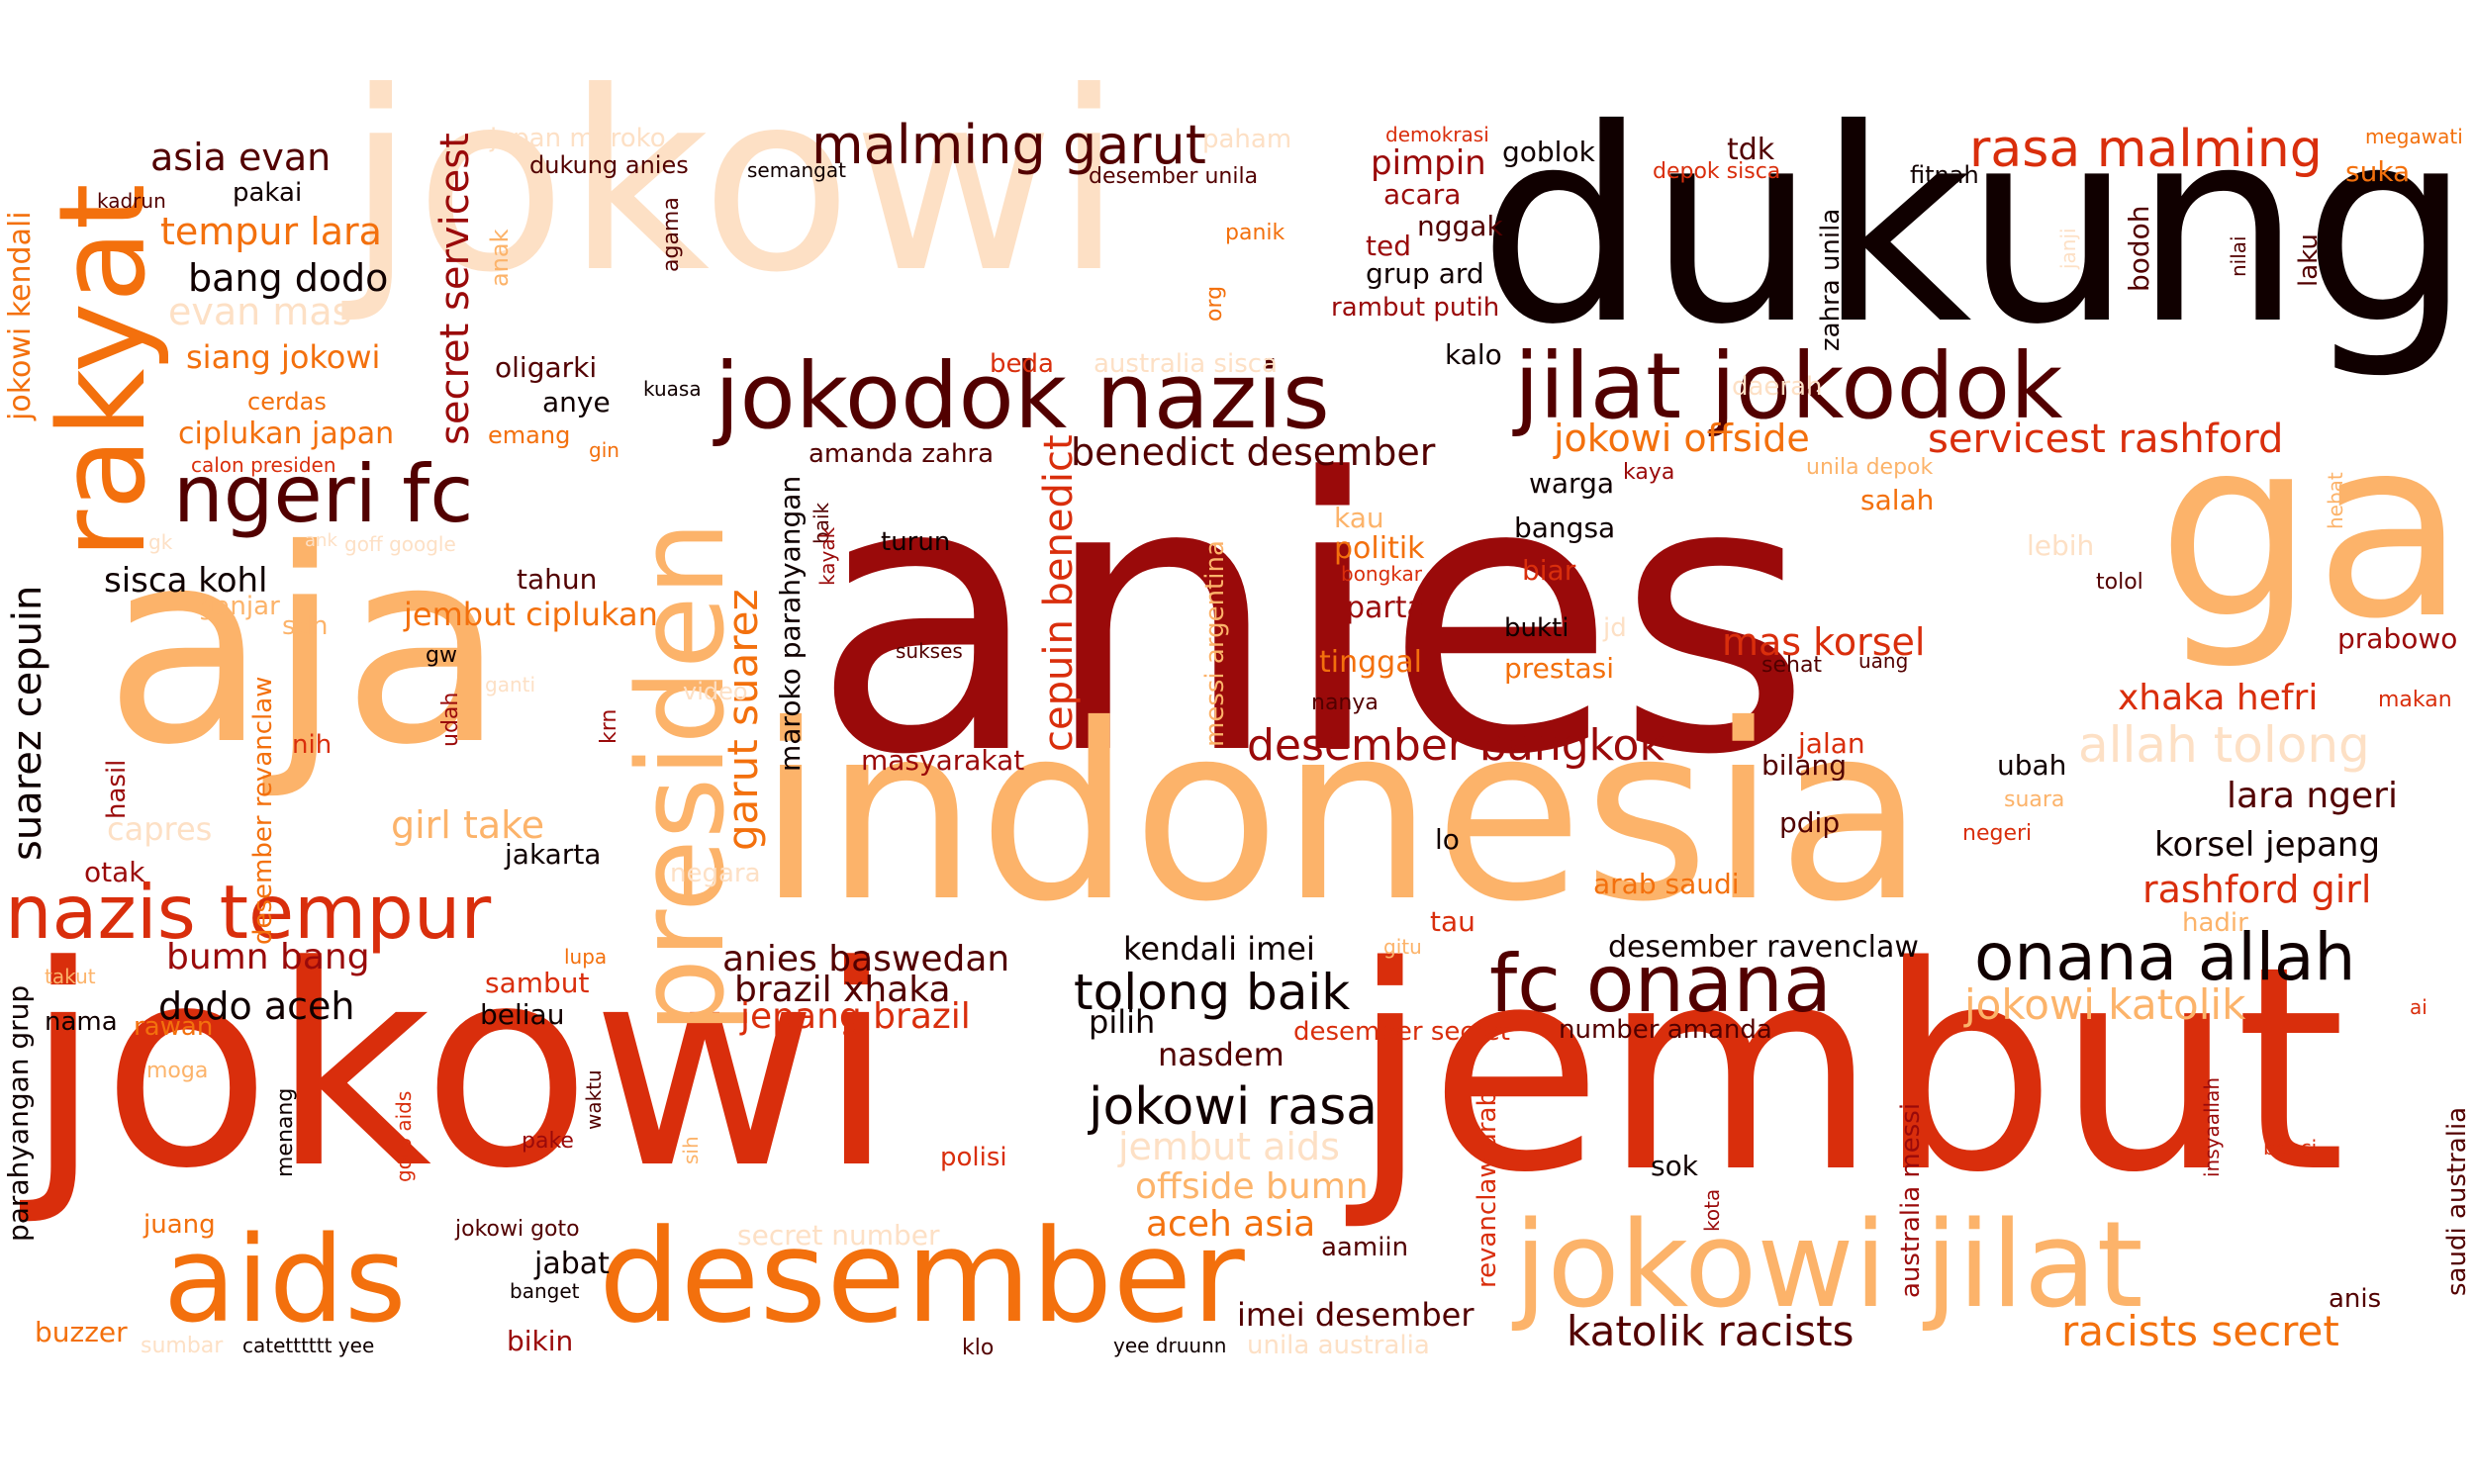 The width and height of the screenshot is (2474, 1484). What do you see at coordinates (313, 745) in the screenshot?
I see `cloud-word: nih` at bounding box center [313, 745].